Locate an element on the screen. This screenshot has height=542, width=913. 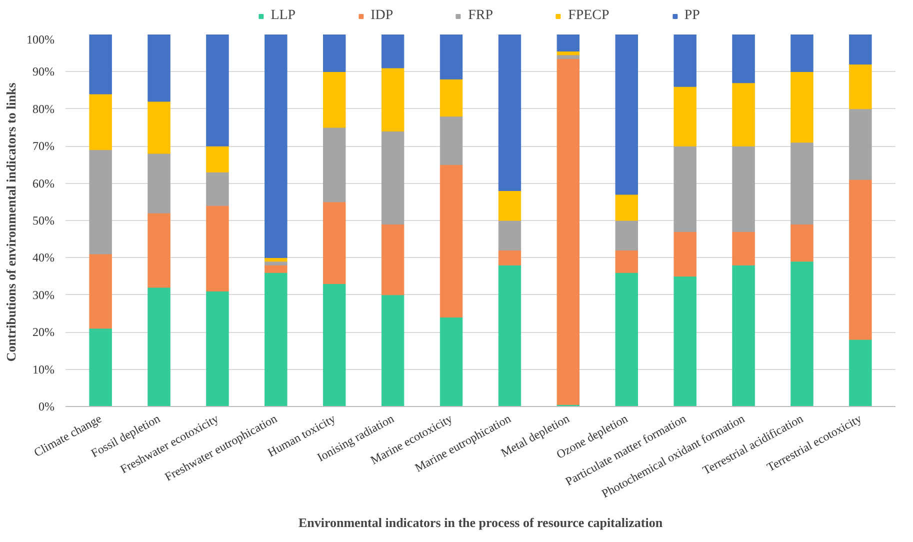
y-tick-label: 60% is located at coordinates (43, 183).